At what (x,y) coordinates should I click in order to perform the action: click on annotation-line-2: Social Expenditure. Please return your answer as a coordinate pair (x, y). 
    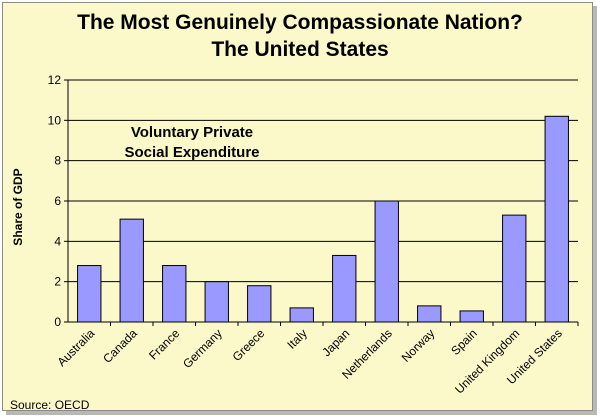
    Looking at the image, I should click on (192, 152).